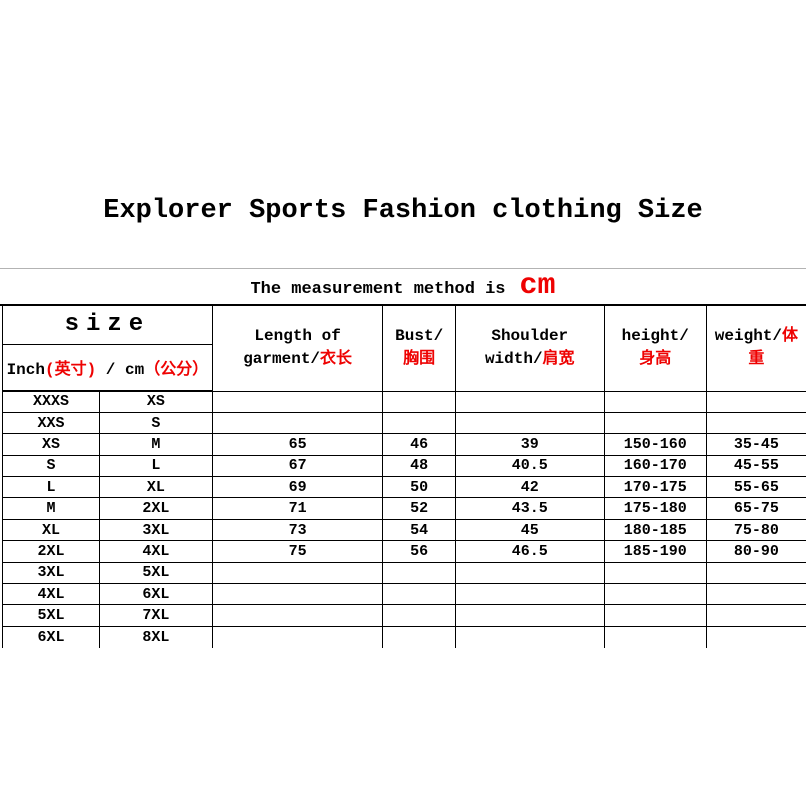  Describe the element at coordinates (529, 444) in the screenshot. I see `cell-shoulder: 39` at that location.